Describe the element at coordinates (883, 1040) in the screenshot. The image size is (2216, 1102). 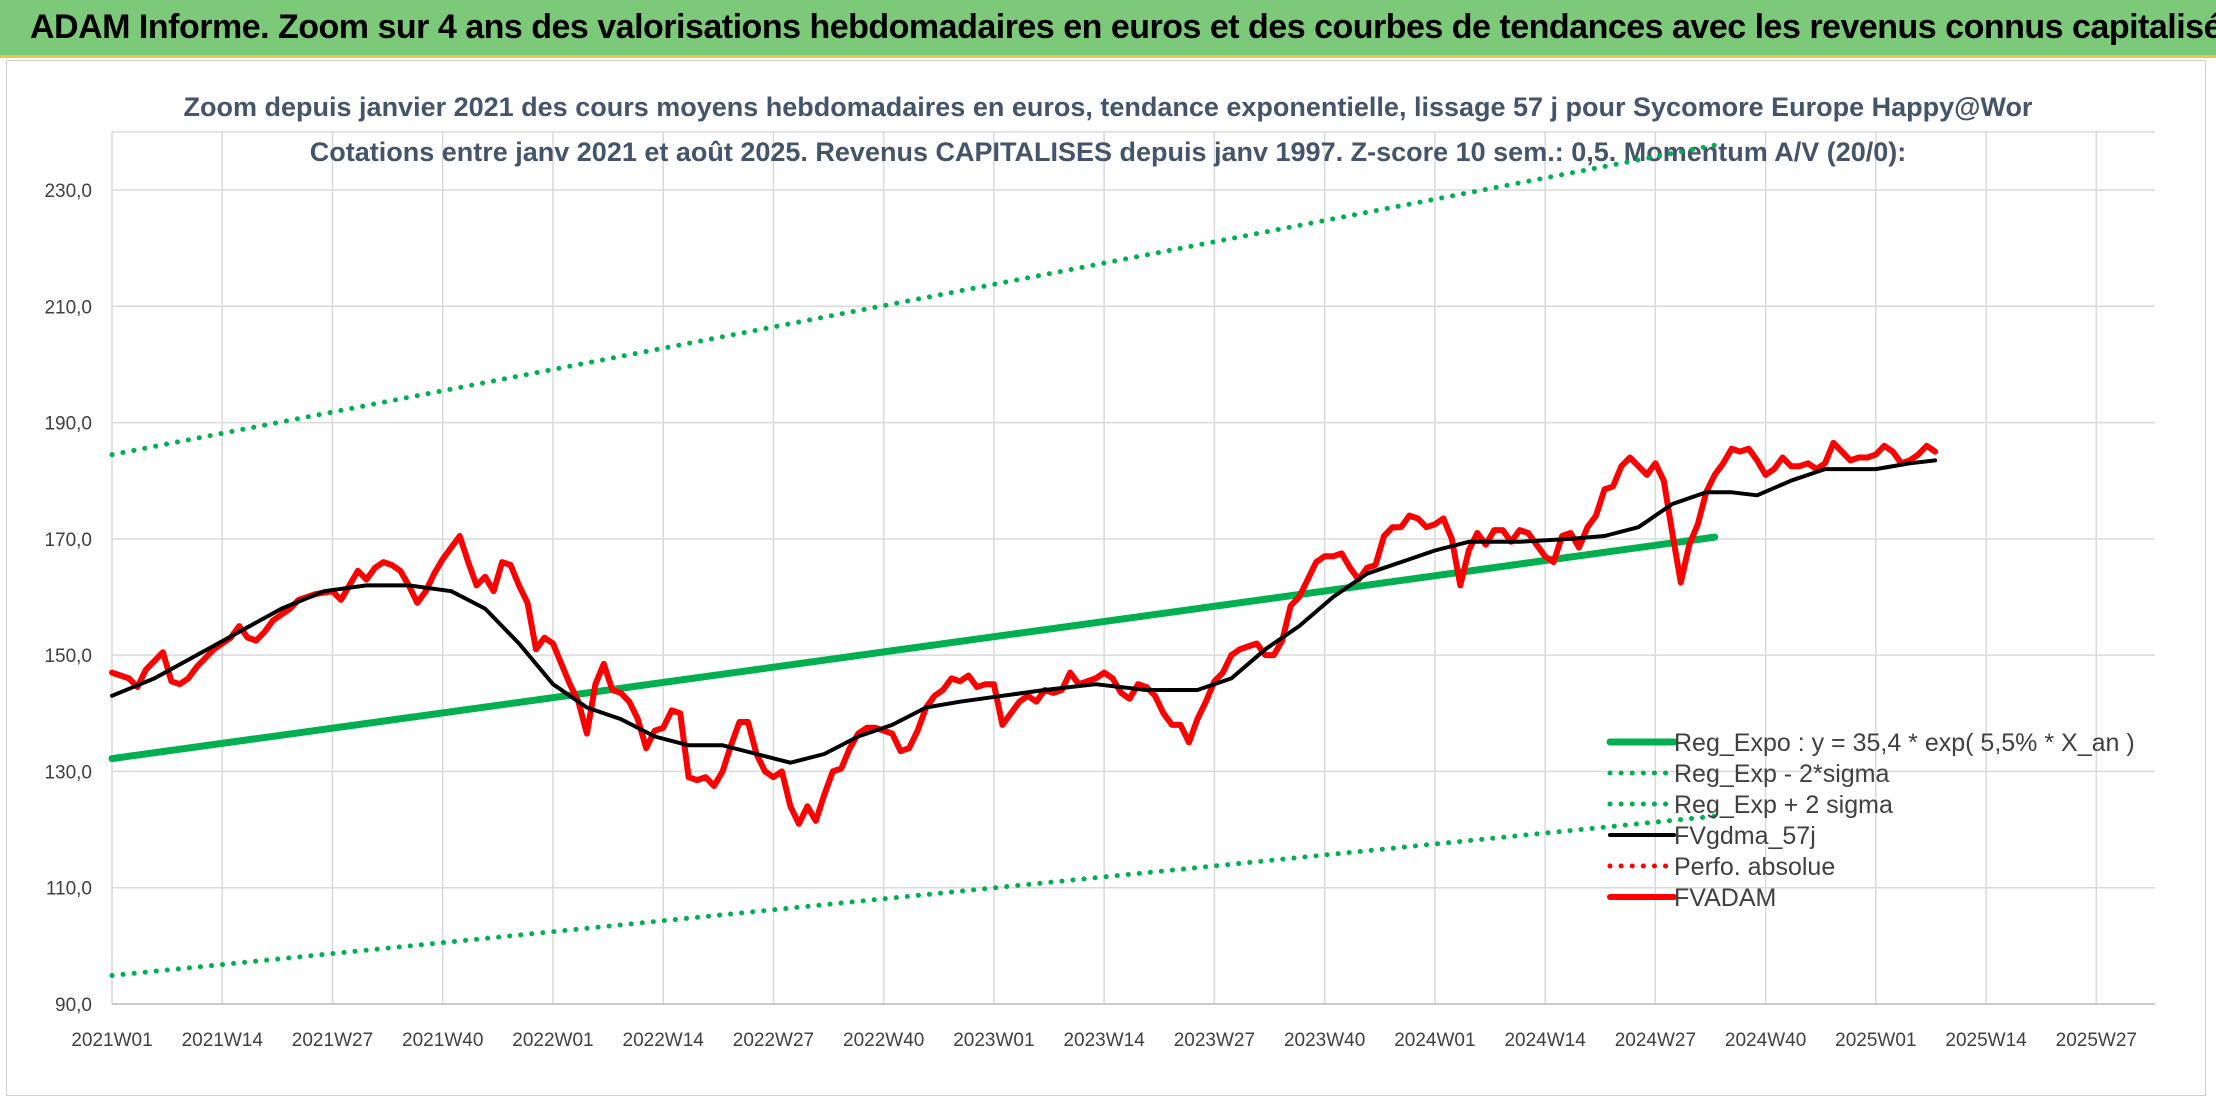
I see `x-tick-label: 2022W40` at that location.